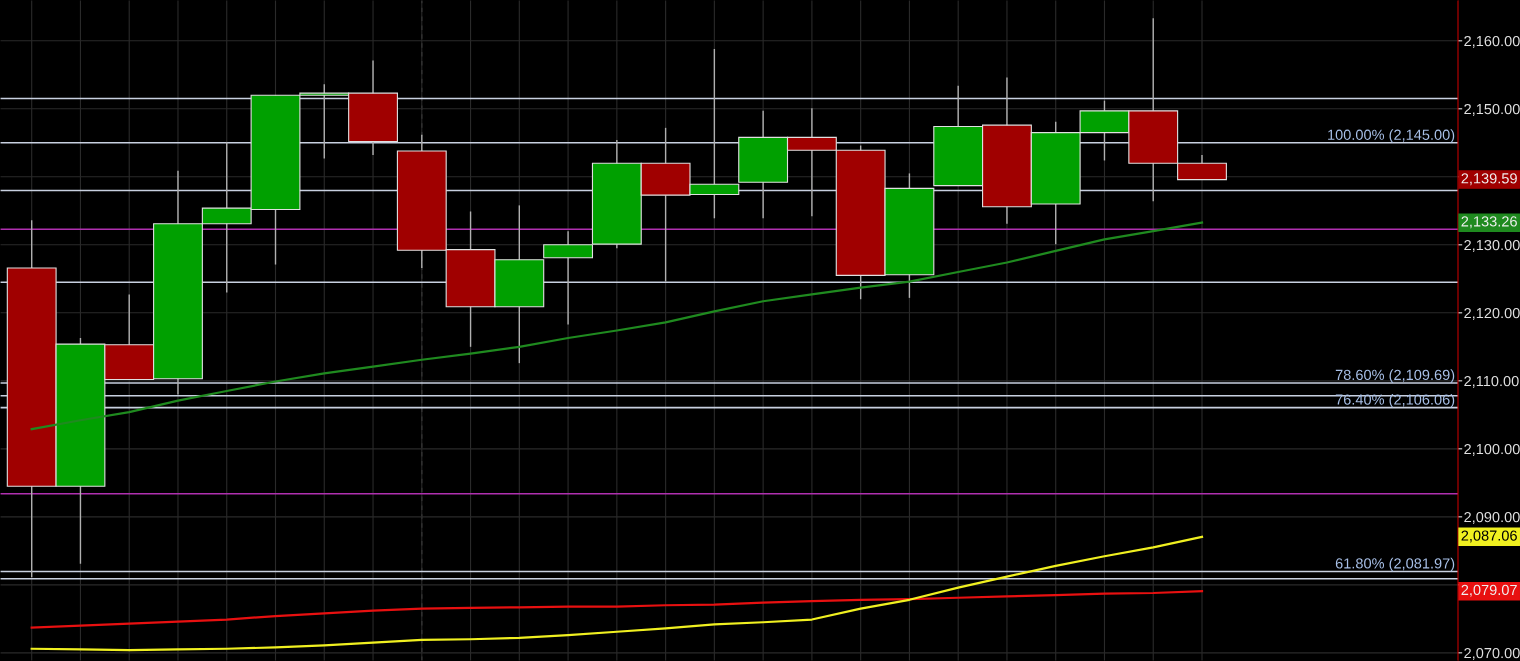 This screenshot has width=1520, height=661. Describe the element at coordinates (1489, 222) in the screenshot. I see `text: 2,133.26` at that location.